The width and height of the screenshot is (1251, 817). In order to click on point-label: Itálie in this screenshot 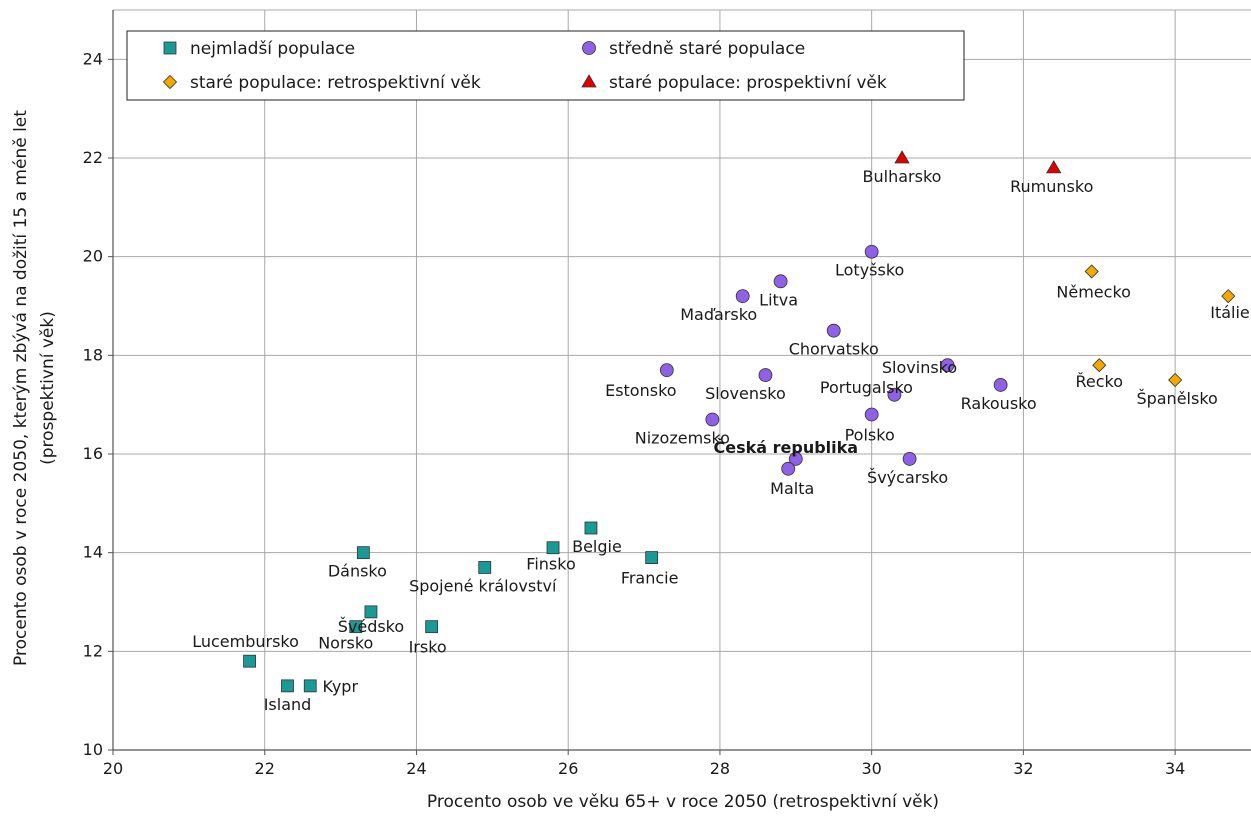, I will do `click(1230, 312)`.